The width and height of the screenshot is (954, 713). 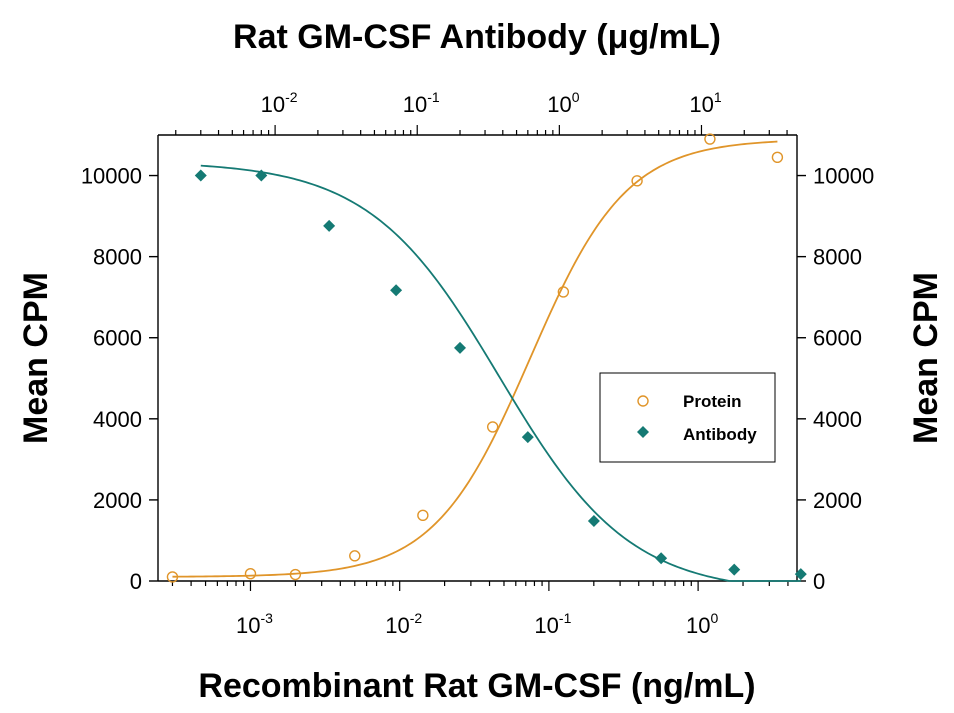 I want to click on top-axis-title: Rat GM-CSF Antibody (μg/mL), so click(x=477, y=37).